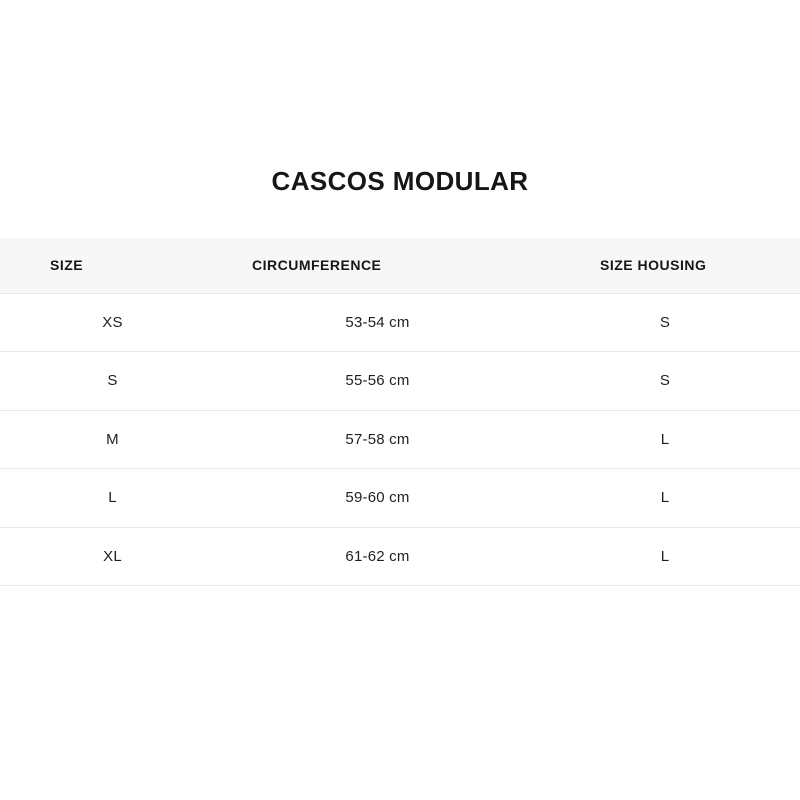  I want to click on column-header-circumference-label: CIRCUMFERENCE, so click(317, 265).